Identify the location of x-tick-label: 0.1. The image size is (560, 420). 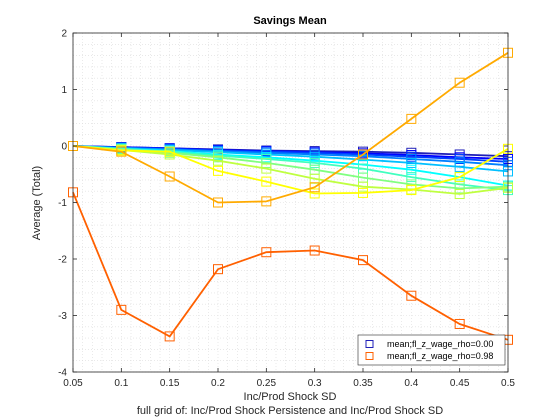
(121, 383).